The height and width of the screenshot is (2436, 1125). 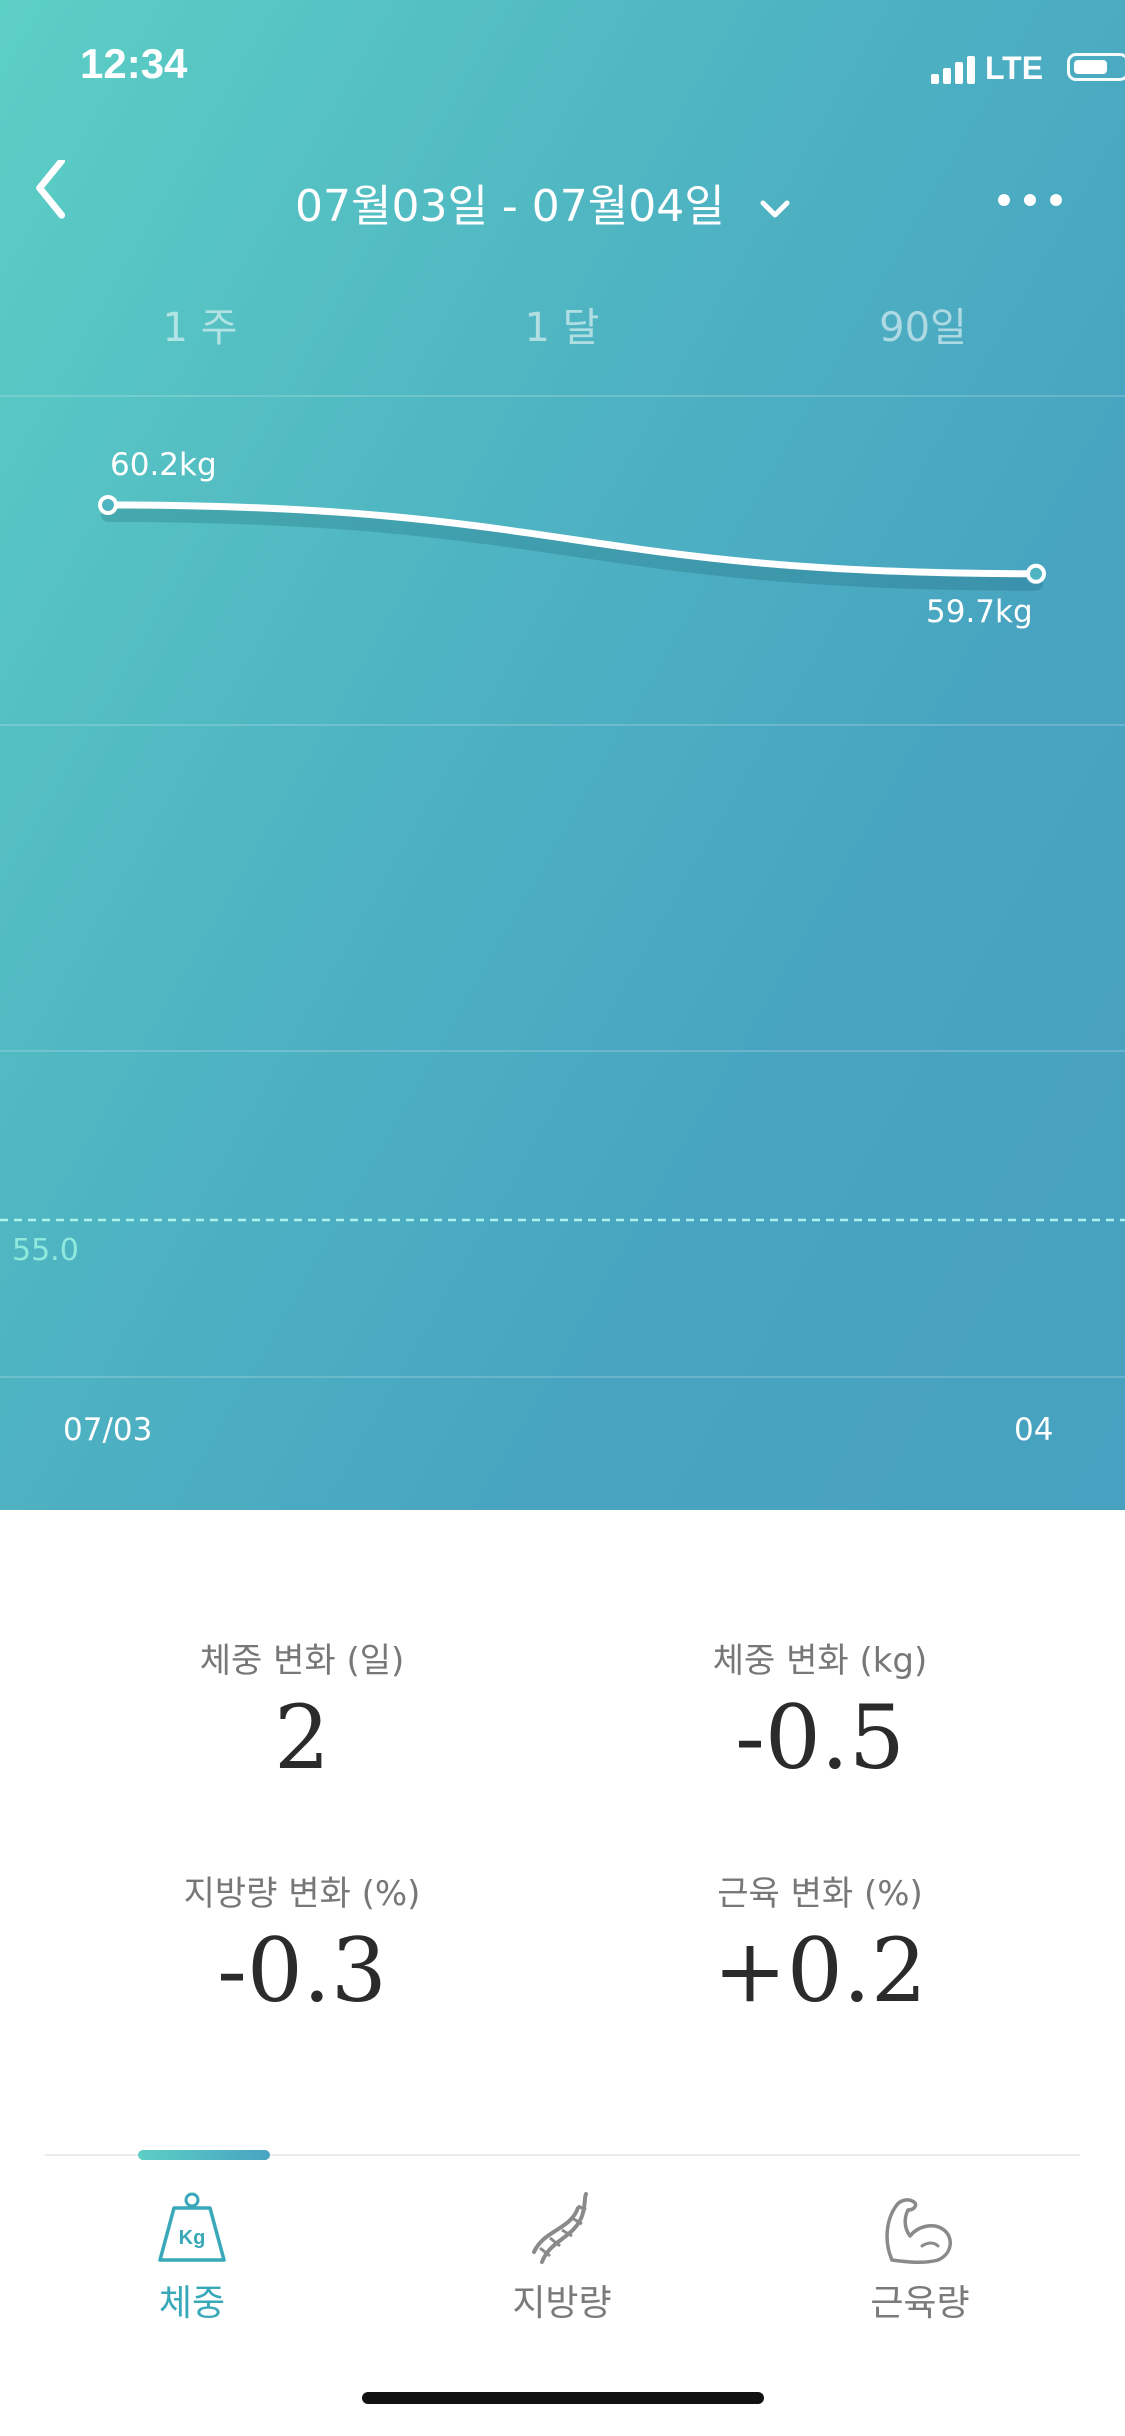 I want to click on stat-label: 체중 변화 (일), so click(x=302, y=1661).